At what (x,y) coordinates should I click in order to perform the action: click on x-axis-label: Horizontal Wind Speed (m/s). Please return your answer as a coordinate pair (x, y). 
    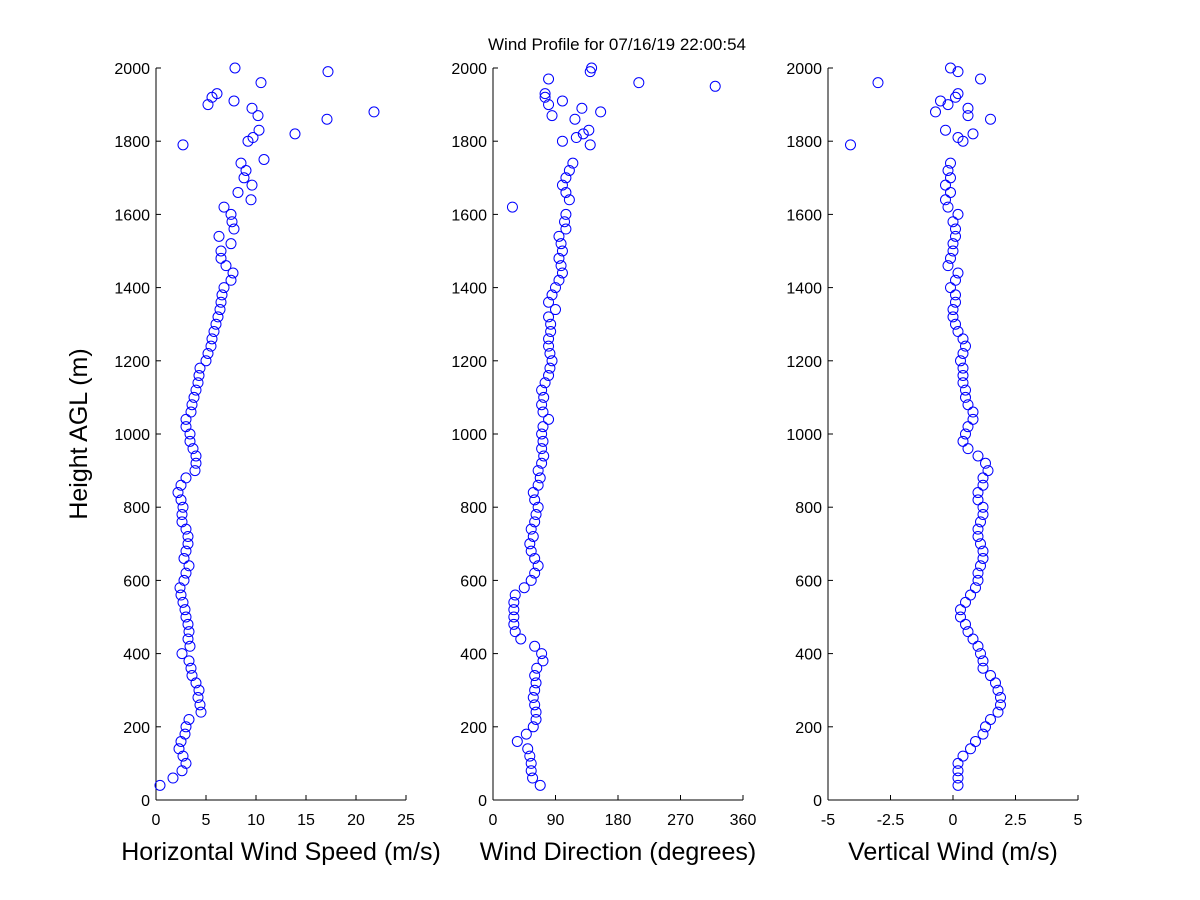
    Looking at the image, I should click on (281, 852).